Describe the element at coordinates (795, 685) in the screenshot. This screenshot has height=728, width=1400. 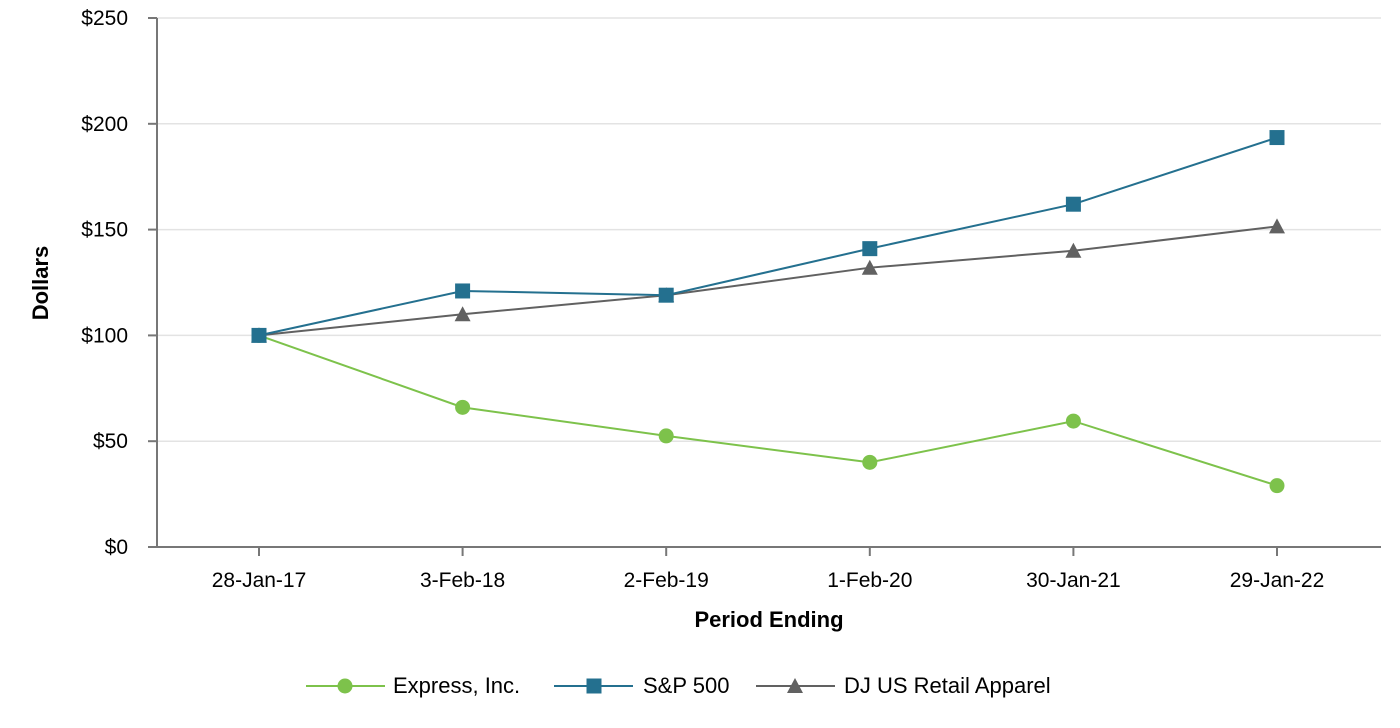
I see `legend-marker-dj-retail` at that location.